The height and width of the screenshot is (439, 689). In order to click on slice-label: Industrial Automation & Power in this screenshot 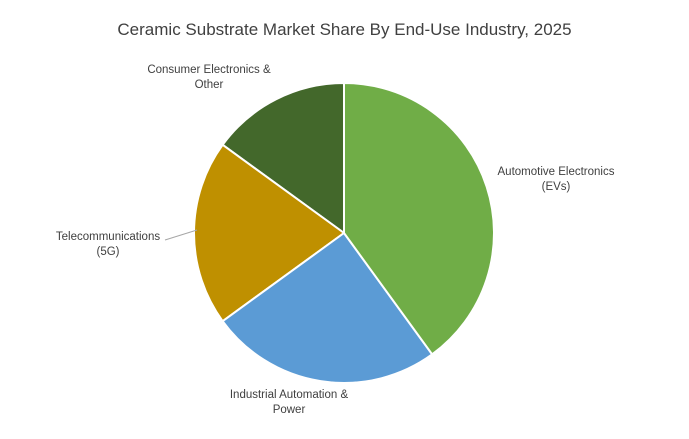, I will do `click(289, 402)`.